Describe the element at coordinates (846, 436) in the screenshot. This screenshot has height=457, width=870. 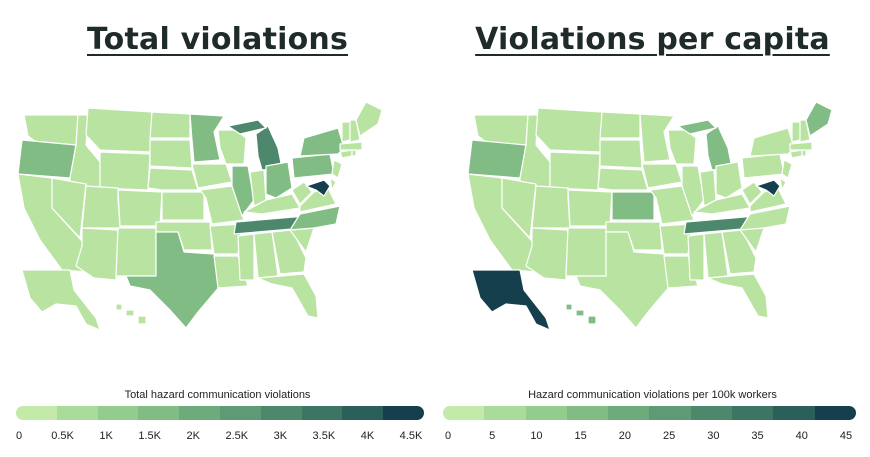
I see `legend-tick-label: 45` at that location.